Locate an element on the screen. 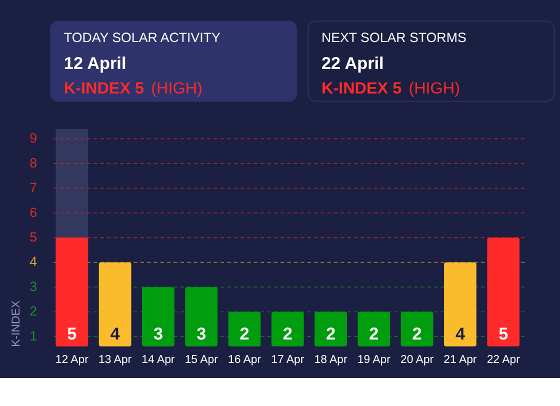 The width and height of the screenshot is (560, 406). x-tick-label: 21 Apr is located at coordinates (460, 360).